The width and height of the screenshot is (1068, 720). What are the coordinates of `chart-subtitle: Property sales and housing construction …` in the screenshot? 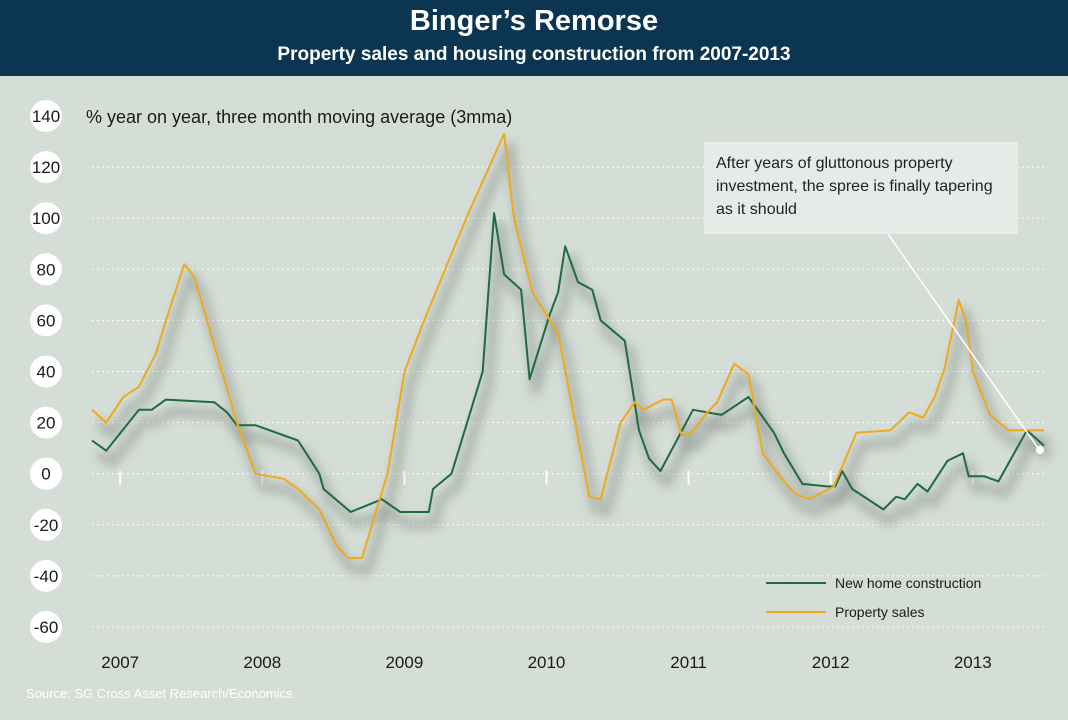 It's located at (534, 54).